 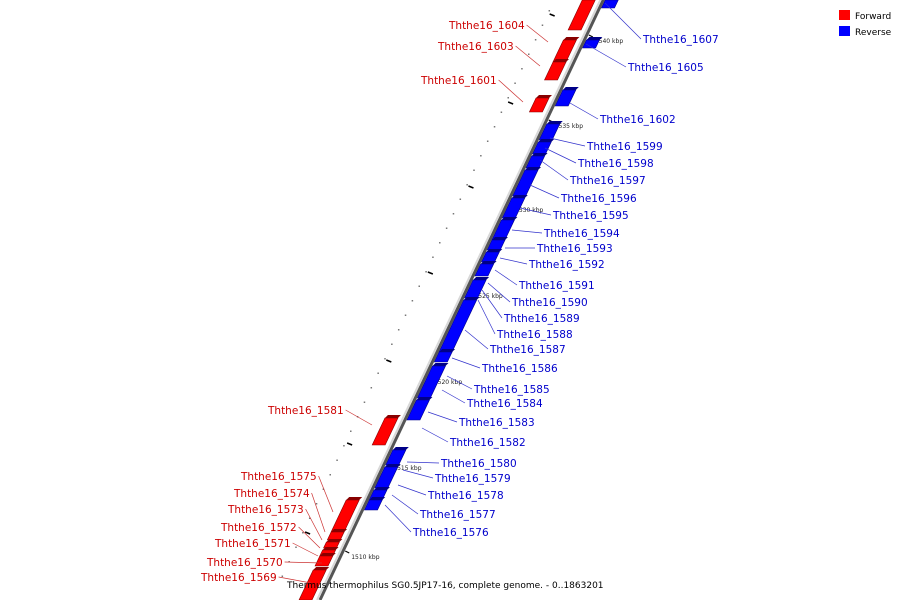 What do you see at coordinates (574, 249) in the screenshot?
I see `reverse-gene-label: Ththe16_1593` at bounding box center [574, 249].